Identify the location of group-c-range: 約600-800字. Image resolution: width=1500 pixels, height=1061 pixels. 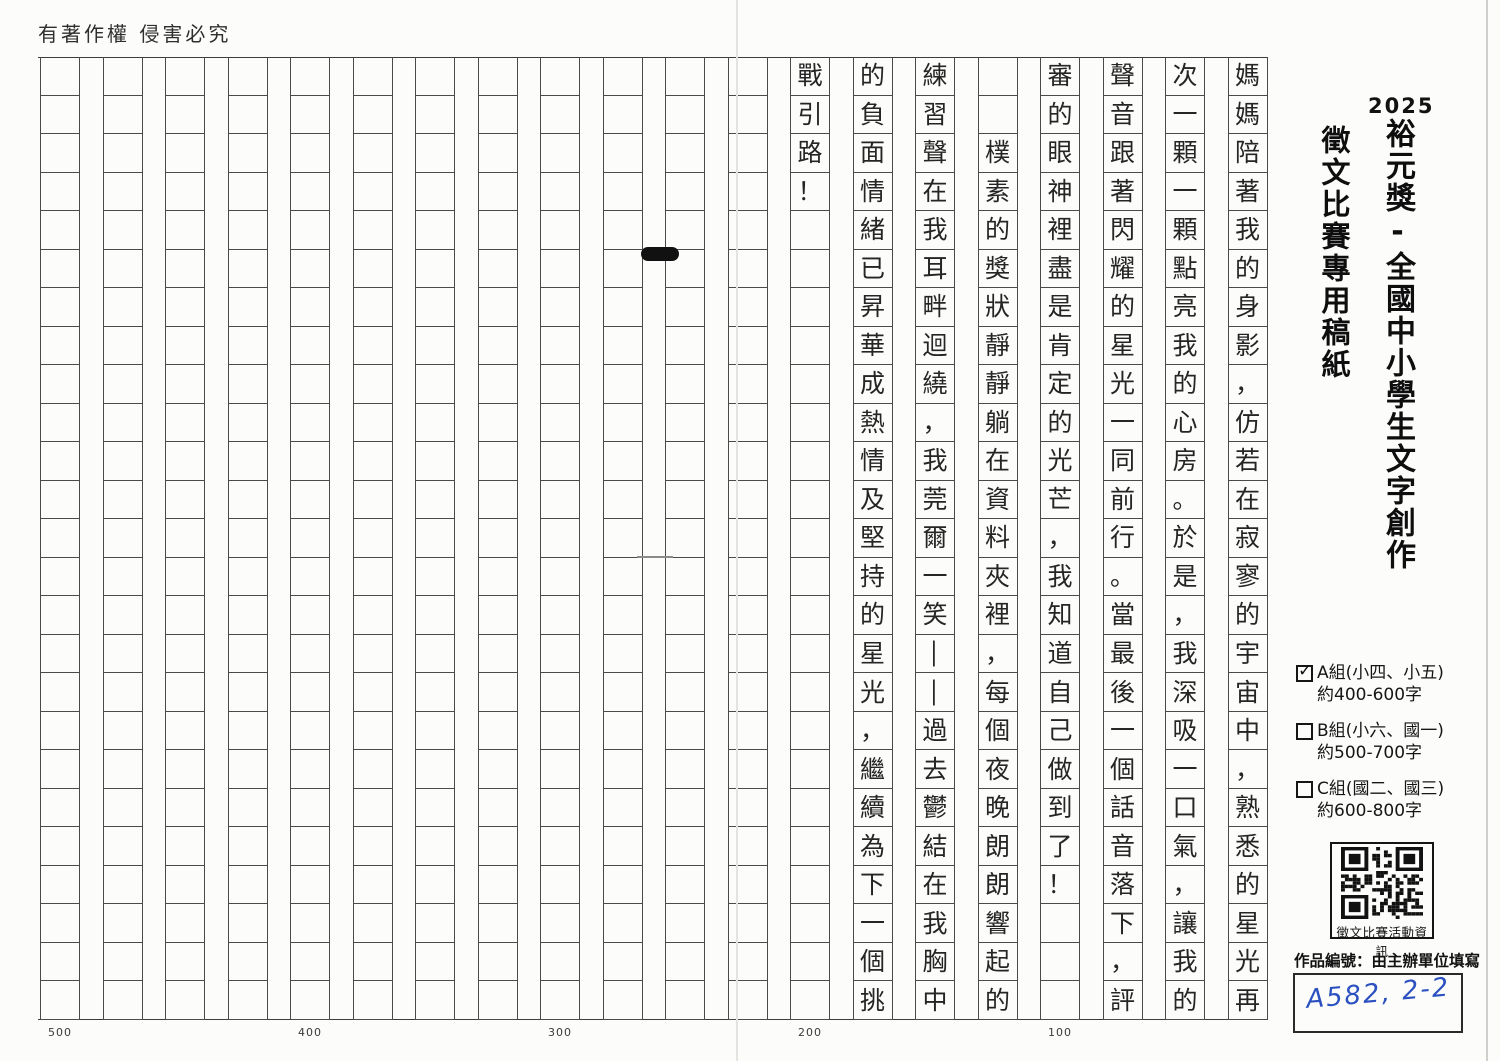
(1370, 811).